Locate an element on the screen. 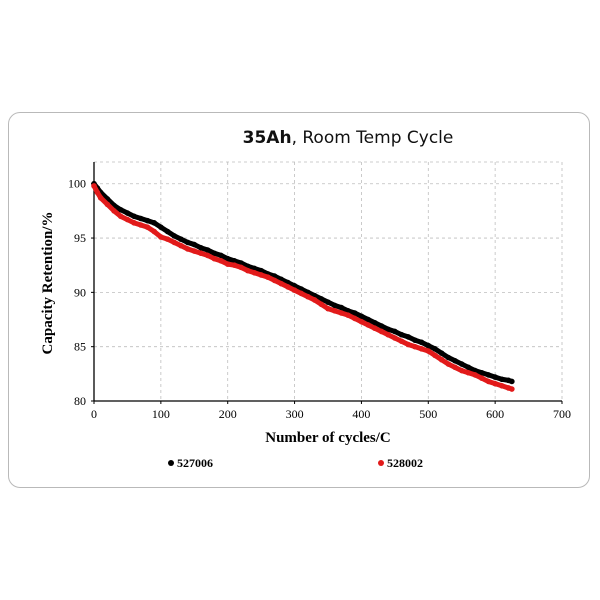 The width and height of the screenshot is (600, 600). legend-item-527006: 527006 is located at coordinates (190, 463).